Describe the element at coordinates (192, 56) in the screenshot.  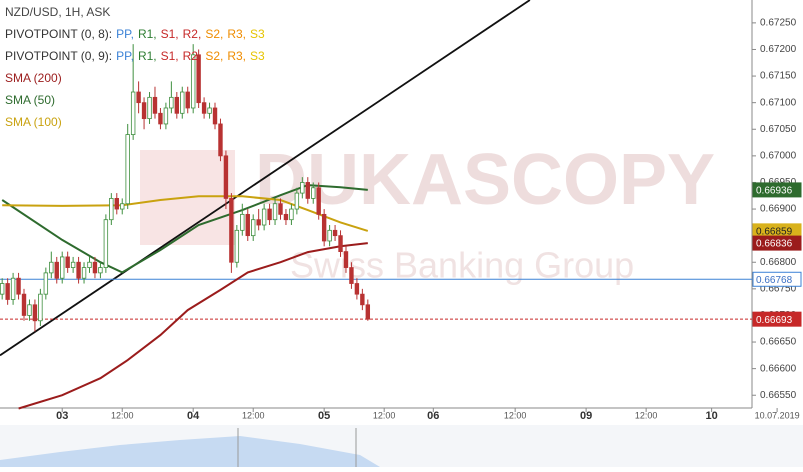
I see `legend-pivot-item: R2,` at that location.